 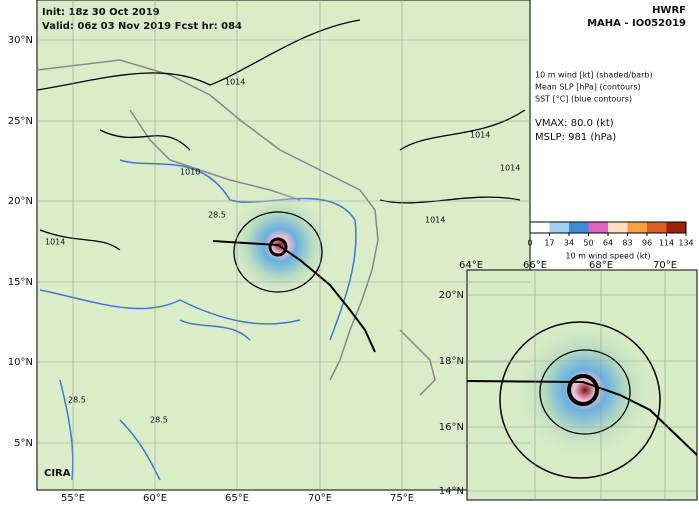 I want to click on lat-label: 25°N, so click(x=20, y=121).